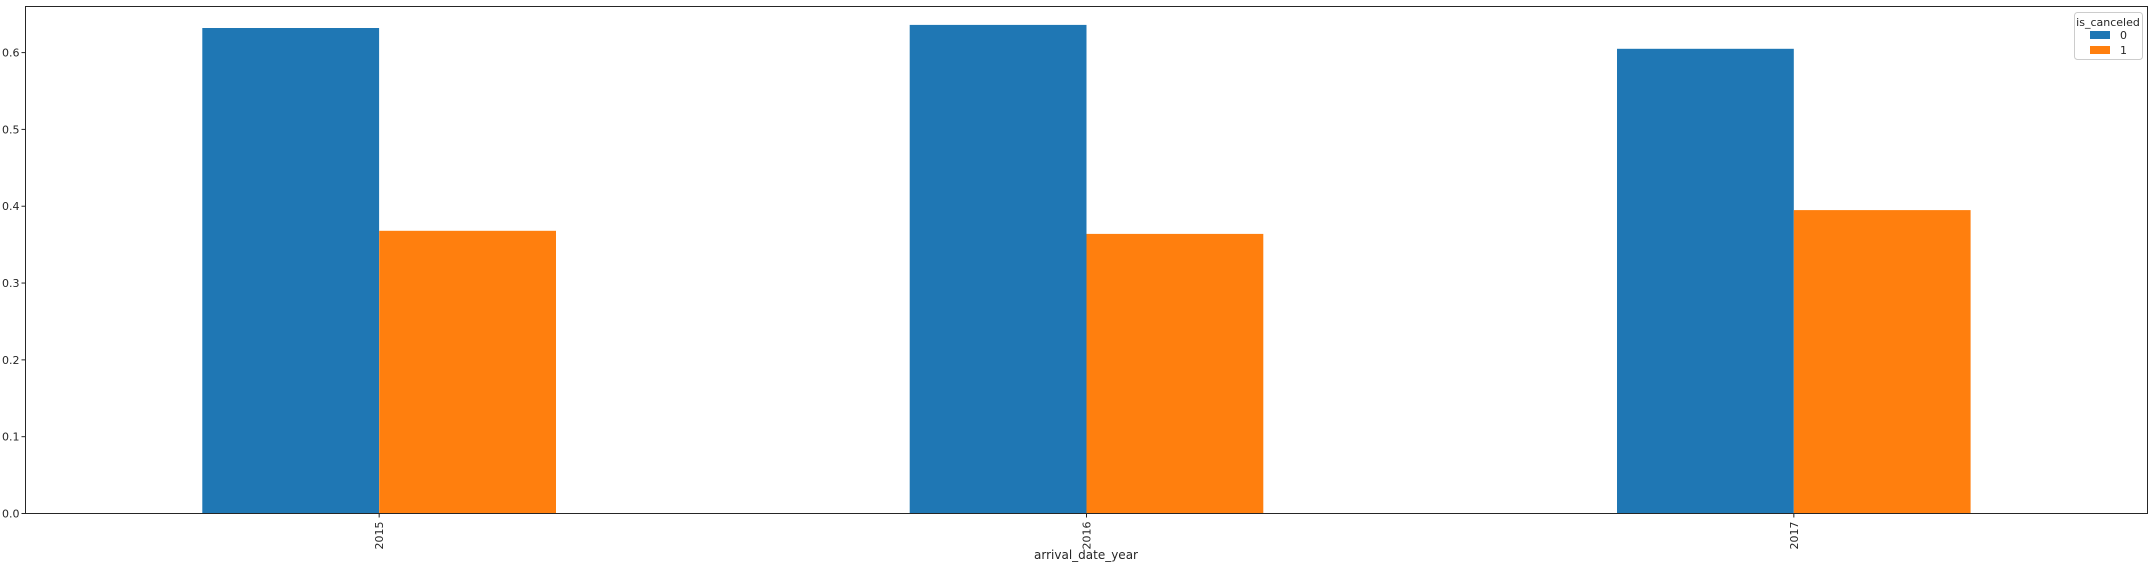  What do you see at coordinates (2108, 22) in the screenshot?
I see `legend-title: is_canceled` at bounding box center [2108, 22].